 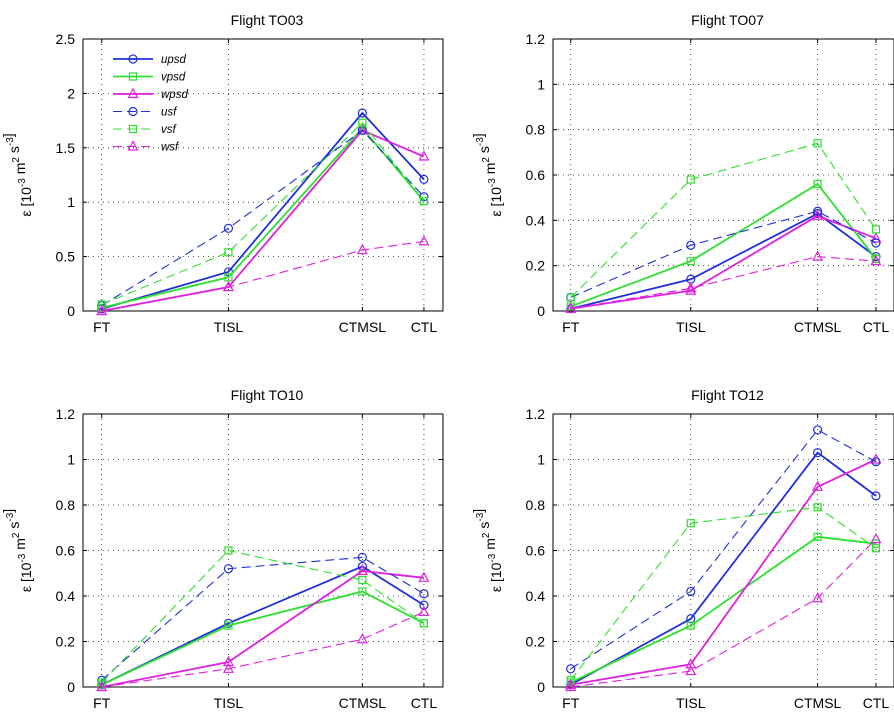 I want to click on series-line-upsd, so click(x=723, y=568).